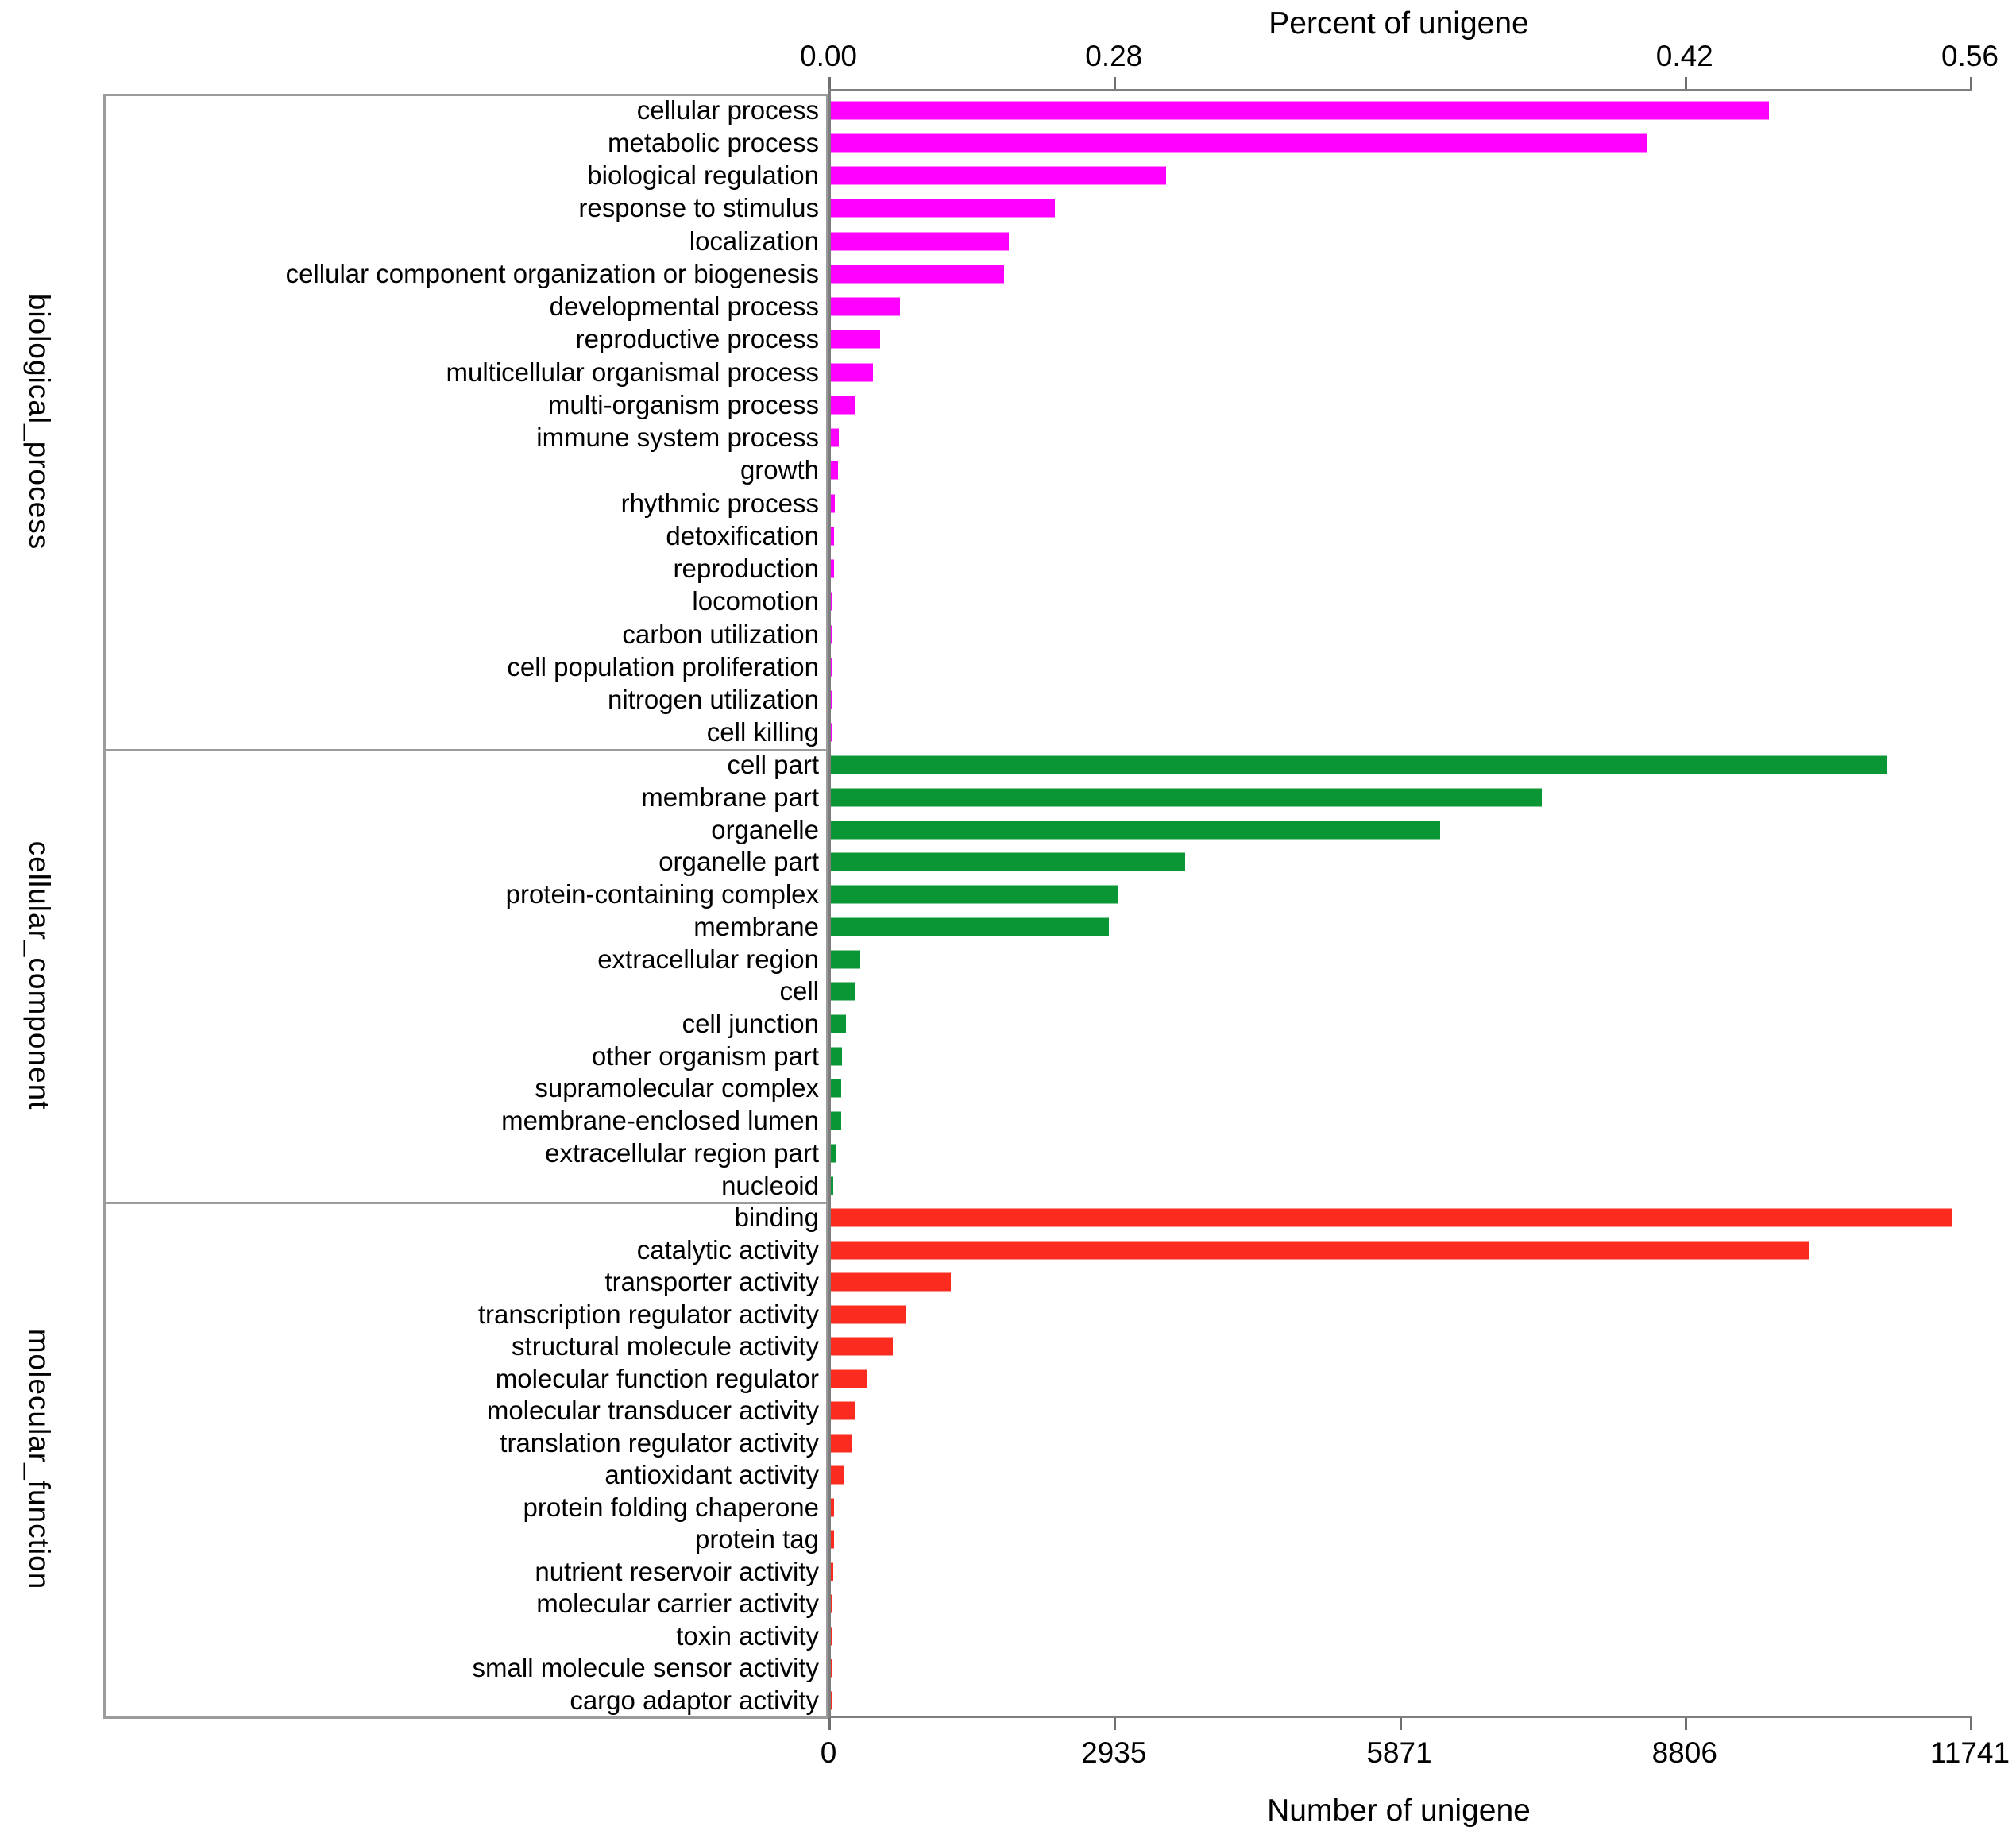  I want to click on tick-label: 0.28, so click(1114, 56).